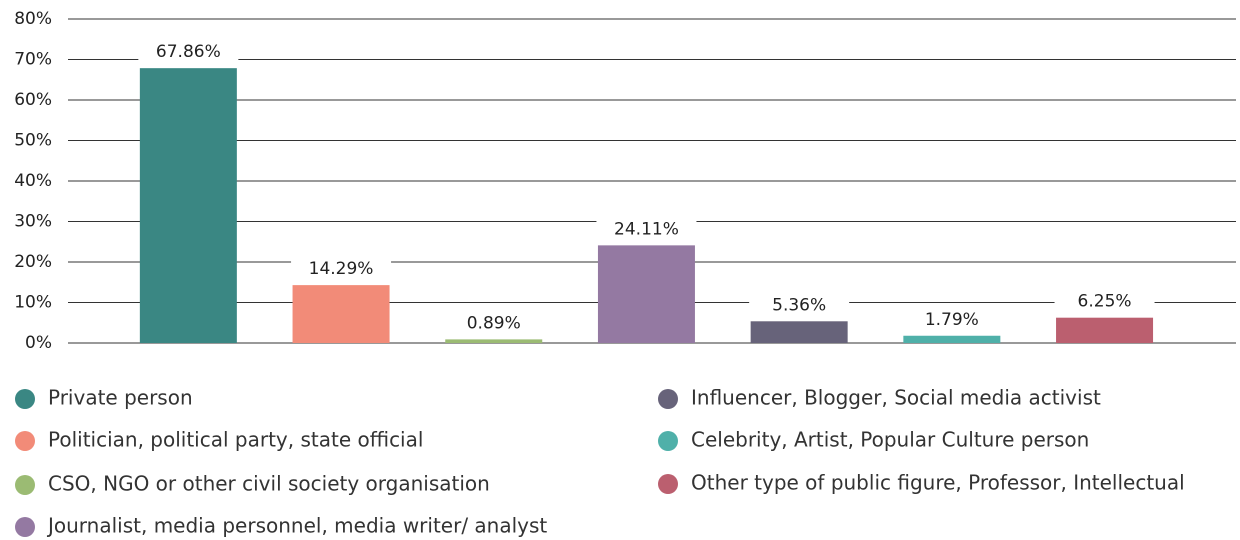 The height and width of the screenshot is (540, 1240). What do you see at coordinates (33, 222) in the screenshot?
I see `y-tick-label: 30%` at bounding box center [33, 222].